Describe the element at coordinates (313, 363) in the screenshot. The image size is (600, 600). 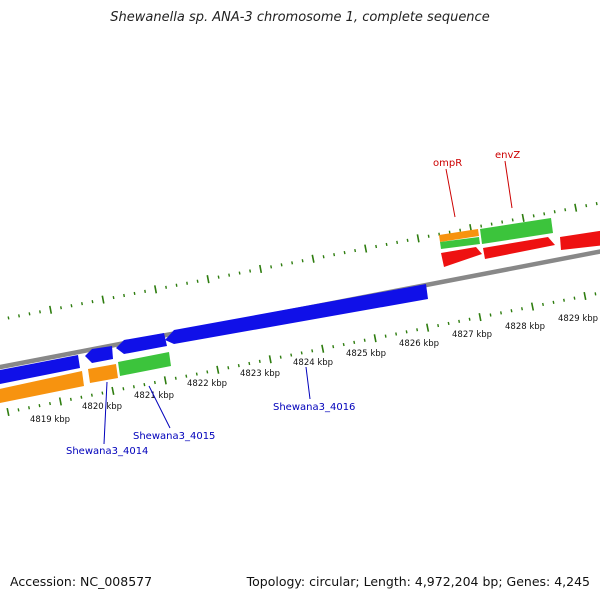
I see `scale-label: 4824 kbp` at that location.